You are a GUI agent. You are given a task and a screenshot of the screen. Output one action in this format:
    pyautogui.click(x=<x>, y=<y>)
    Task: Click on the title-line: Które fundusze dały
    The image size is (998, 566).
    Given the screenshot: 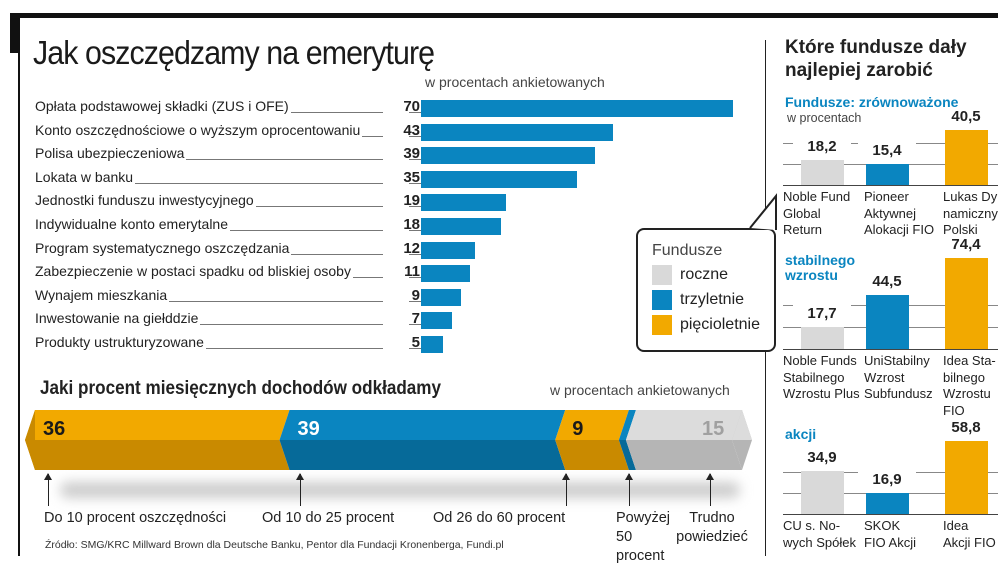 What is the action you would take?
    pyautogui.click(x=876, y=47)
    